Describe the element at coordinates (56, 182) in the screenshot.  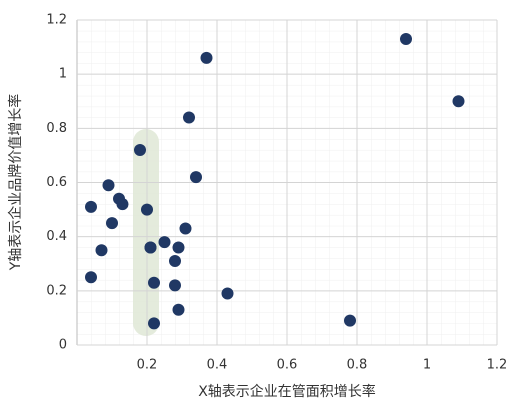
I see `y-tick-label: 0.6` at that location.